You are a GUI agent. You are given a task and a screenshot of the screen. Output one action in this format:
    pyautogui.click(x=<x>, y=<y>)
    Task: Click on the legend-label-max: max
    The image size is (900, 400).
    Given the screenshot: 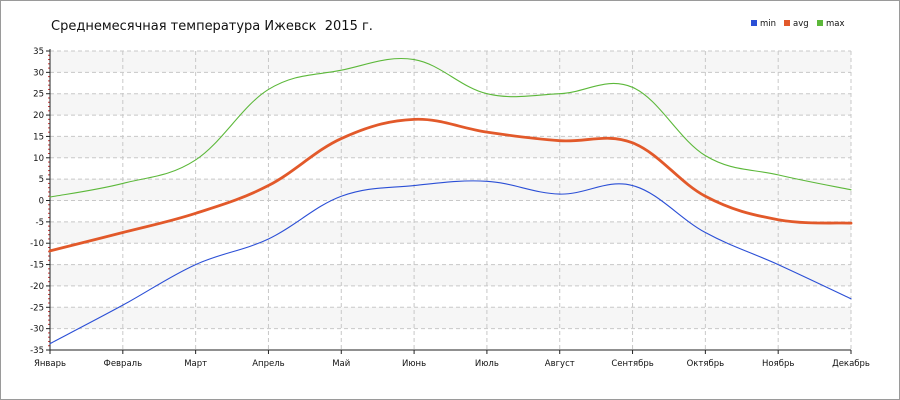 What is the action you would take?
    pyautogui.click(x=835, y=24)
    